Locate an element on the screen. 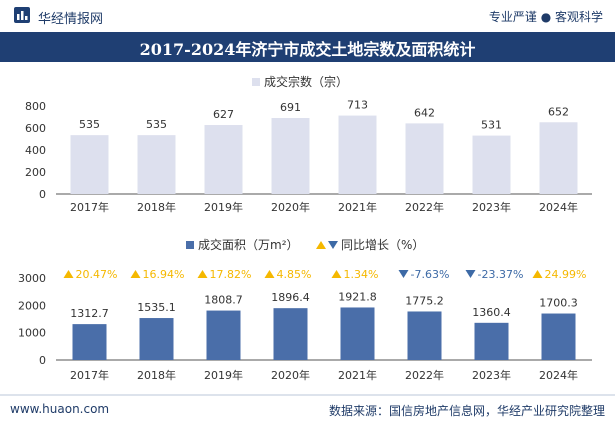 This screenshot has height=427, width=615. title-band is located at coordinates (307, 47).